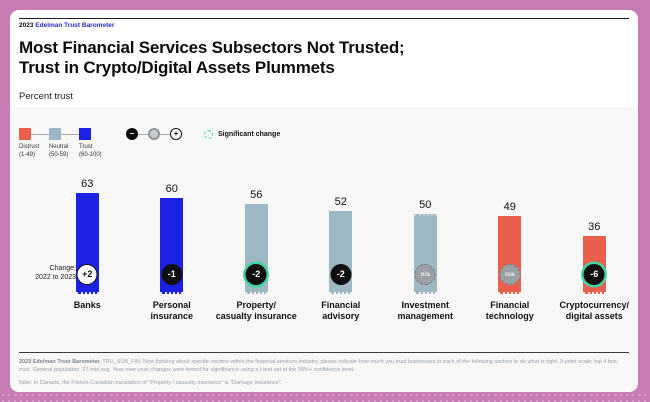 The height and width of the screenshot is (402, 650). I want to click on legend-item-distrust: Distrust (1-49), so click(34, 144).